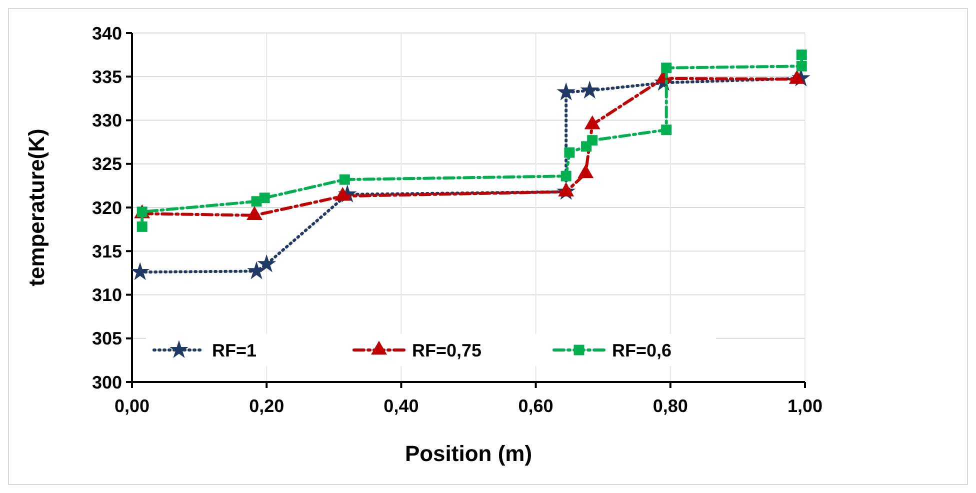 Image resolution: width=976 pixels, height=493 pixels. Describe the element at coordinates (107, 164) in the screenshot. I see `y-tick-label: 325` at that location.